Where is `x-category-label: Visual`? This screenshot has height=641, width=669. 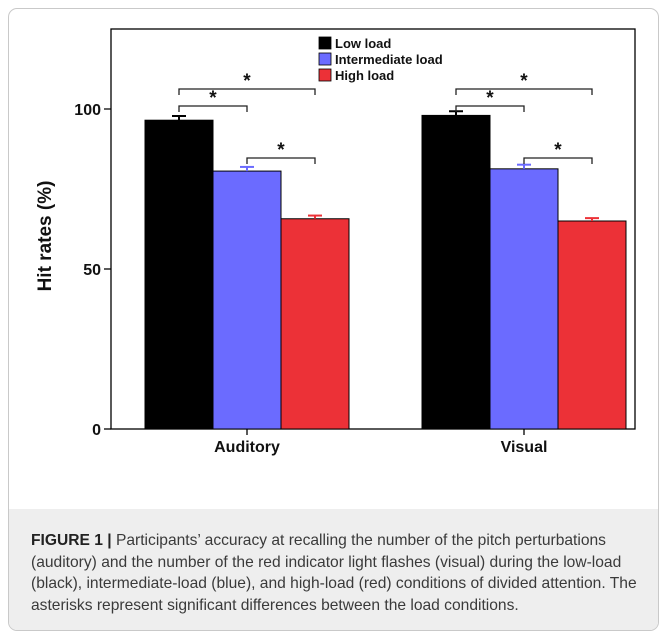
x-category-label: Visual is located at coordinates (524, 447).